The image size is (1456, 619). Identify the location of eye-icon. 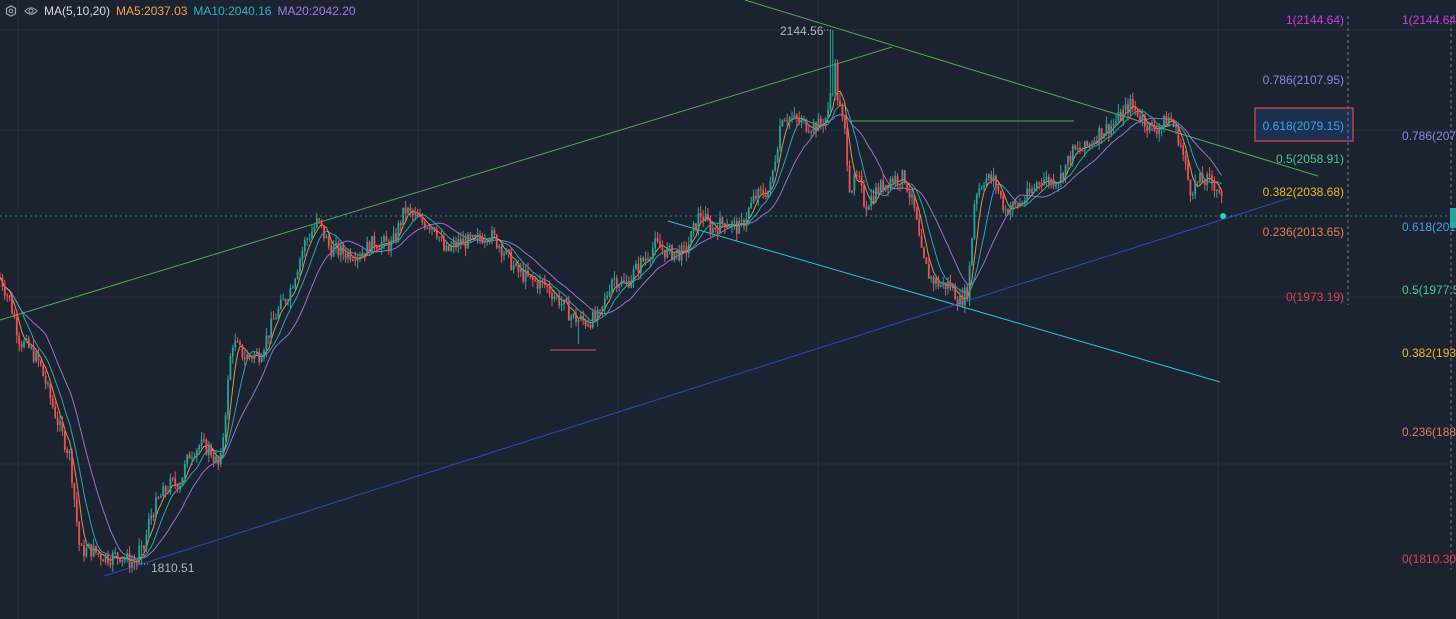
(31, 11).